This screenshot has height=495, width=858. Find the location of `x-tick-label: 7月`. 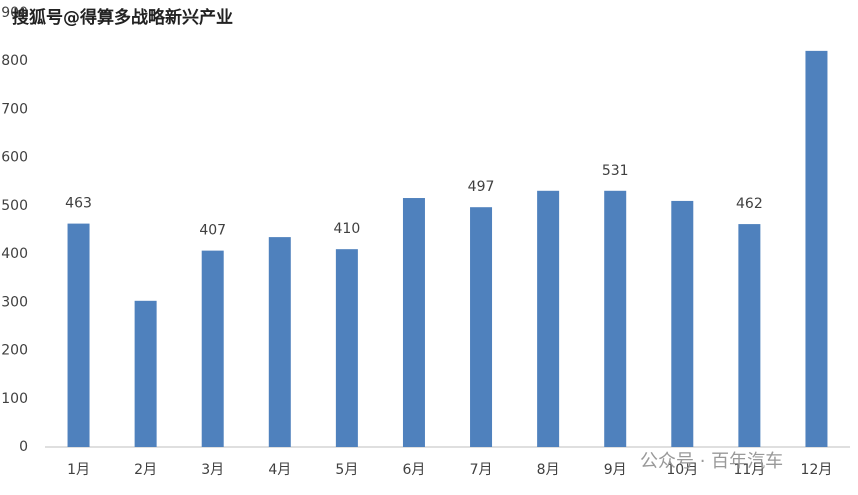

x-tick-label: 7月 is located at coordinates (481, 470).